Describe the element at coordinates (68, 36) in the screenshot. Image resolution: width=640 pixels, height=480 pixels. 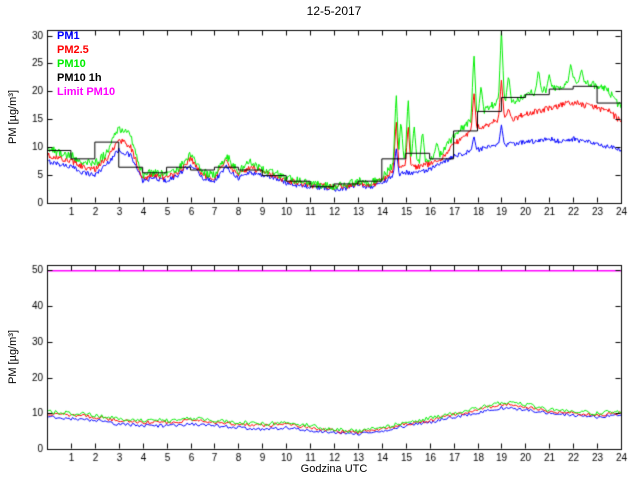
I see `legend-item-pm1: PM1` at that location.